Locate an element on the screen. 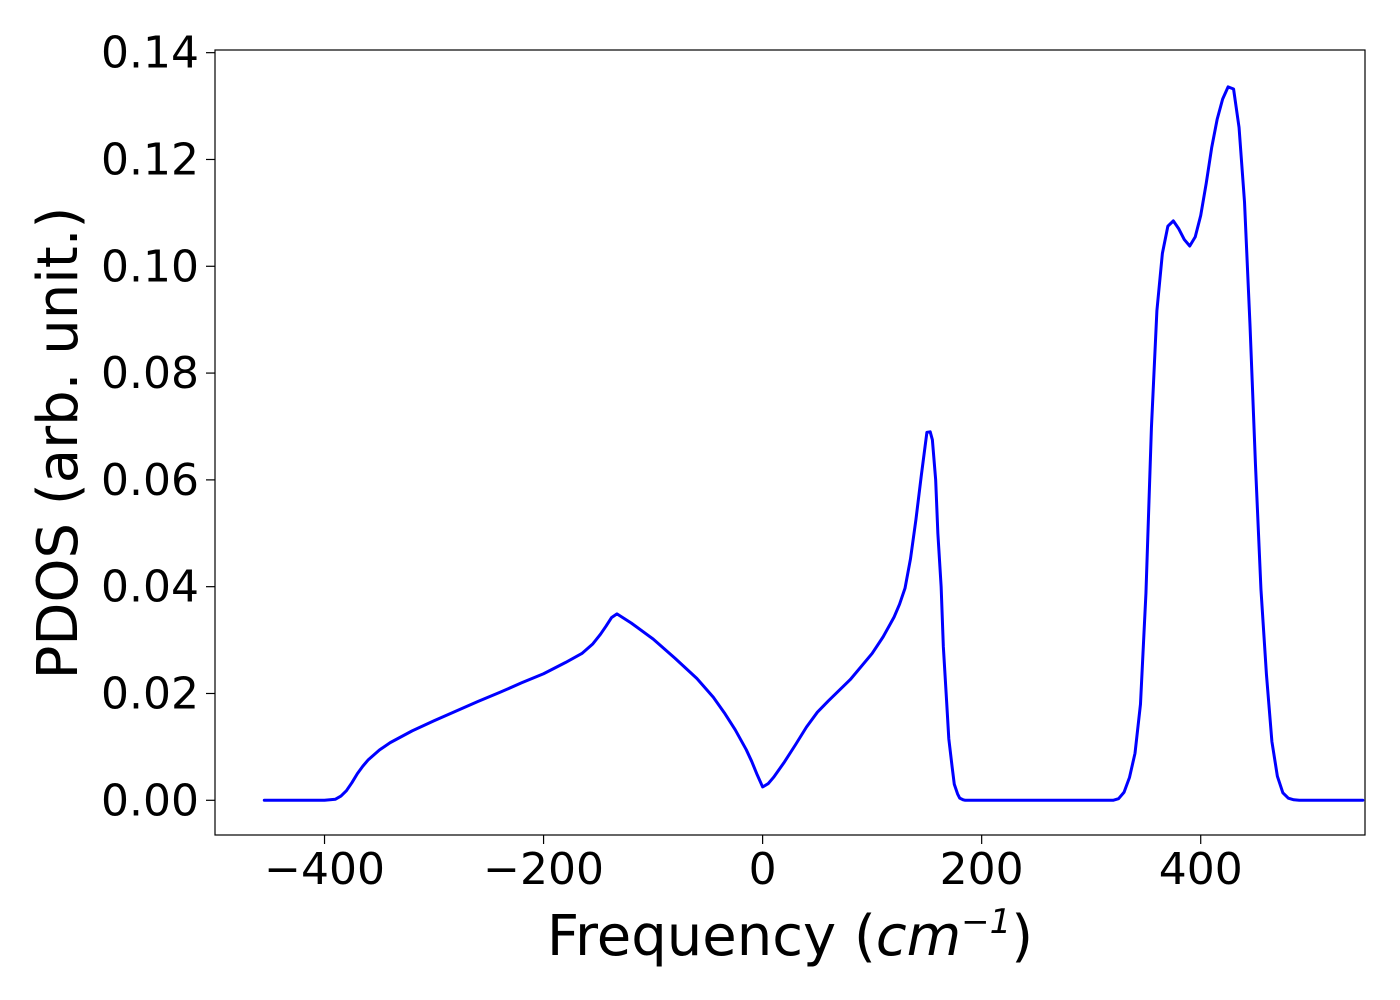  y-tick-label: 0.12 is located at coordinates (150, 159).